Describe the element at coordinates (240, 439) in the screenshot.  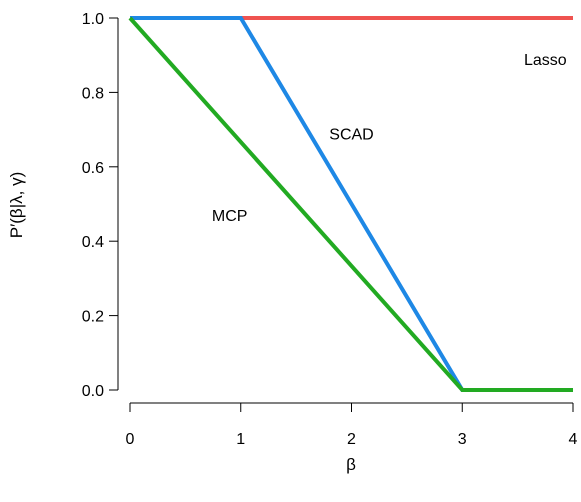
I see `x-tick-label: 1` at that location.